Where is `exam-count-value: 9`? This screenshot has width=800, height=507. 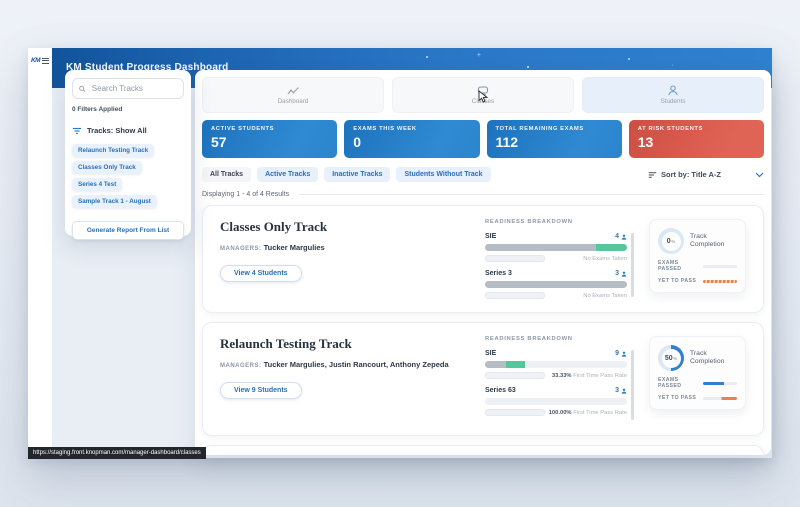 exam-count-value: 9 is located at coordinates (617, 353).